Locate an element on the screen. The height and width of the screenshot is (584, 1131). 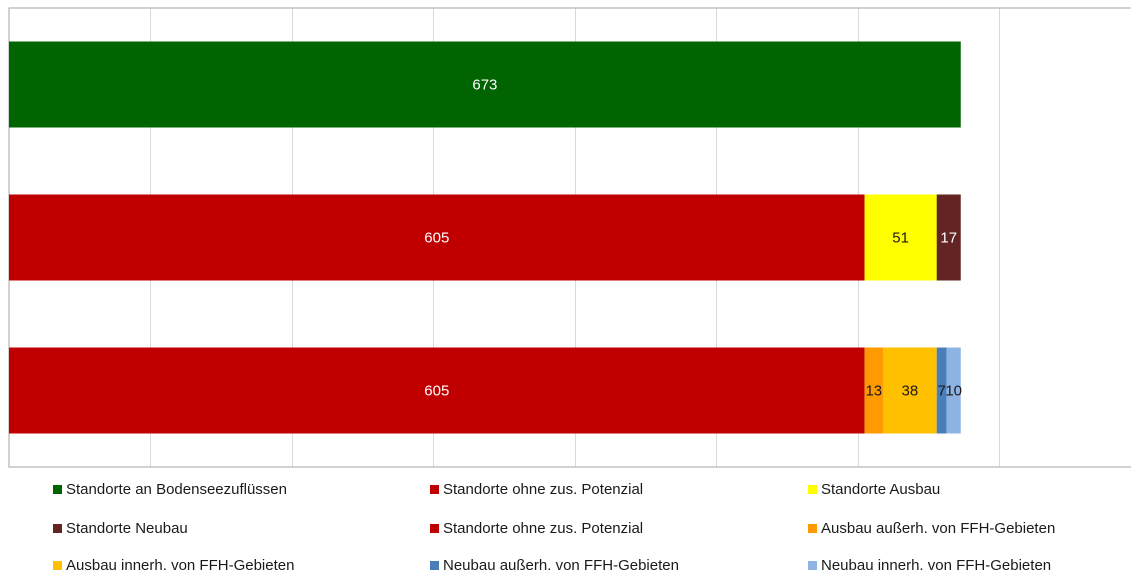
bar-value-label: 7 is located at coordinates (941, 391).